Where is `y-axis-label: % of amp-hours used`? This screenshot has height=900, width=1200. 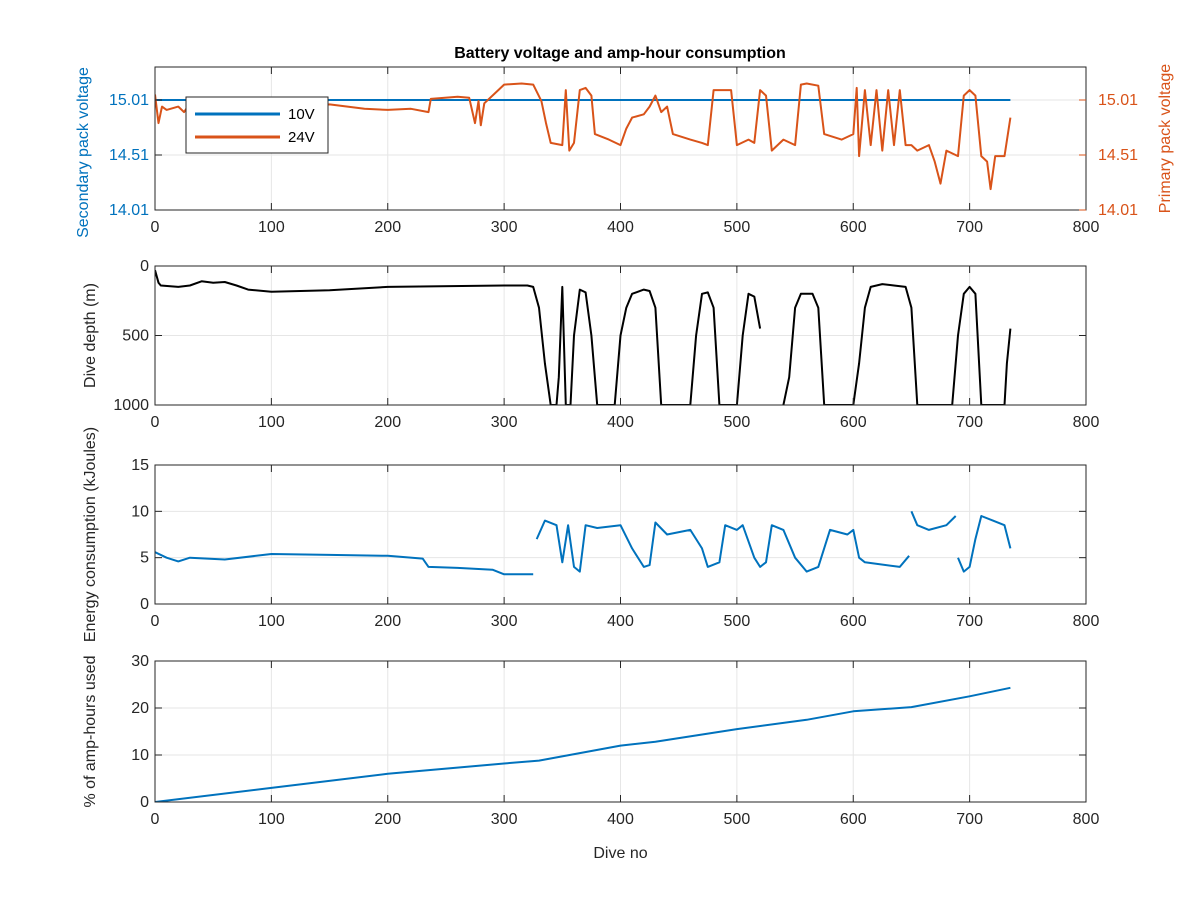
y-axis-label: % of amp-hours used is located at coordinates (90, 731).